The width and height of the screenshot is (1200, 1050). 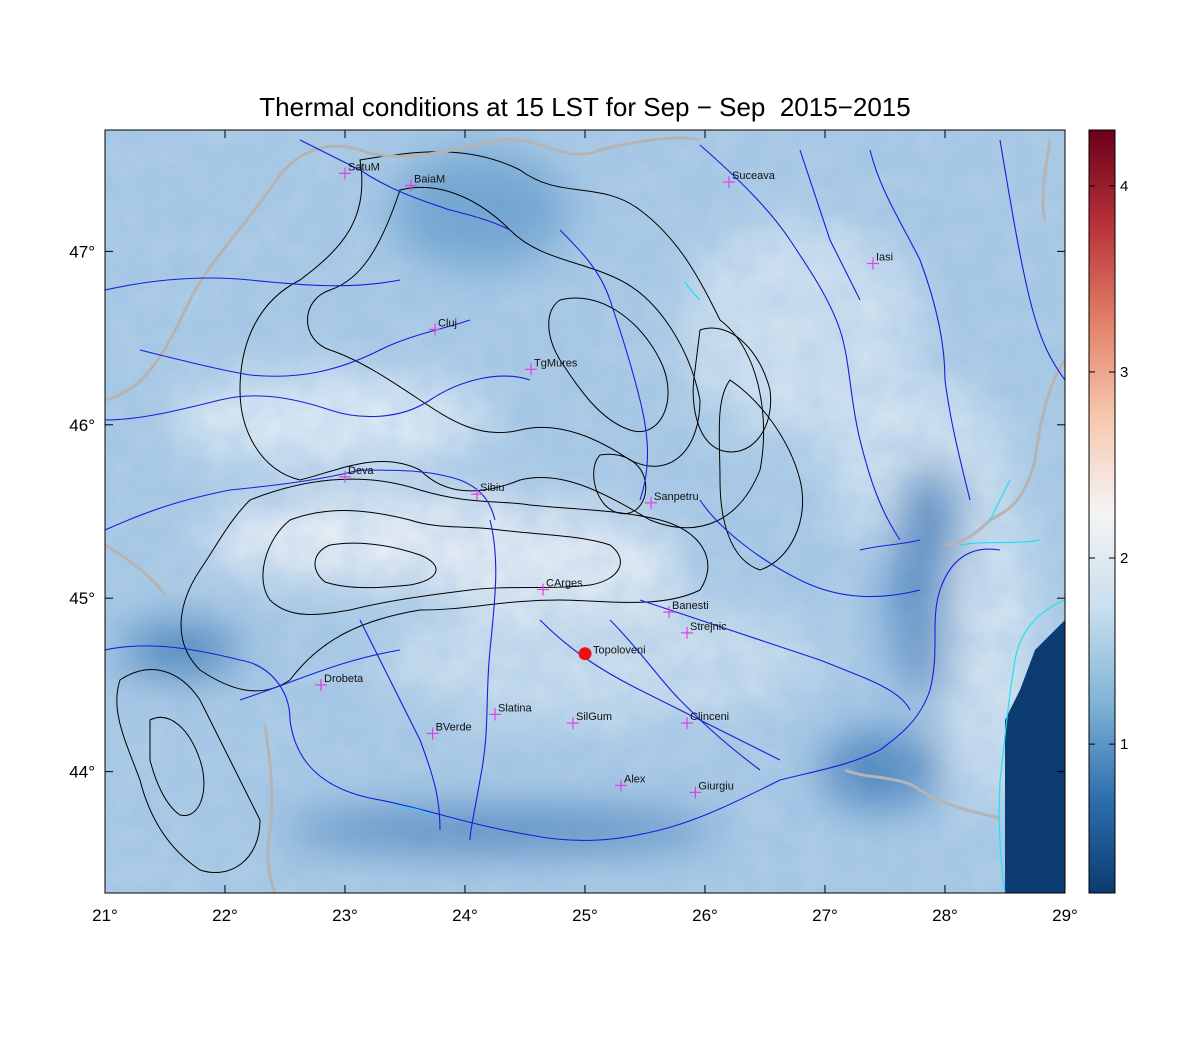 What do you see at coordinates (447, 323) in the screenshot?
I see `city-label: Cluj` at bounding box center [447, 323].